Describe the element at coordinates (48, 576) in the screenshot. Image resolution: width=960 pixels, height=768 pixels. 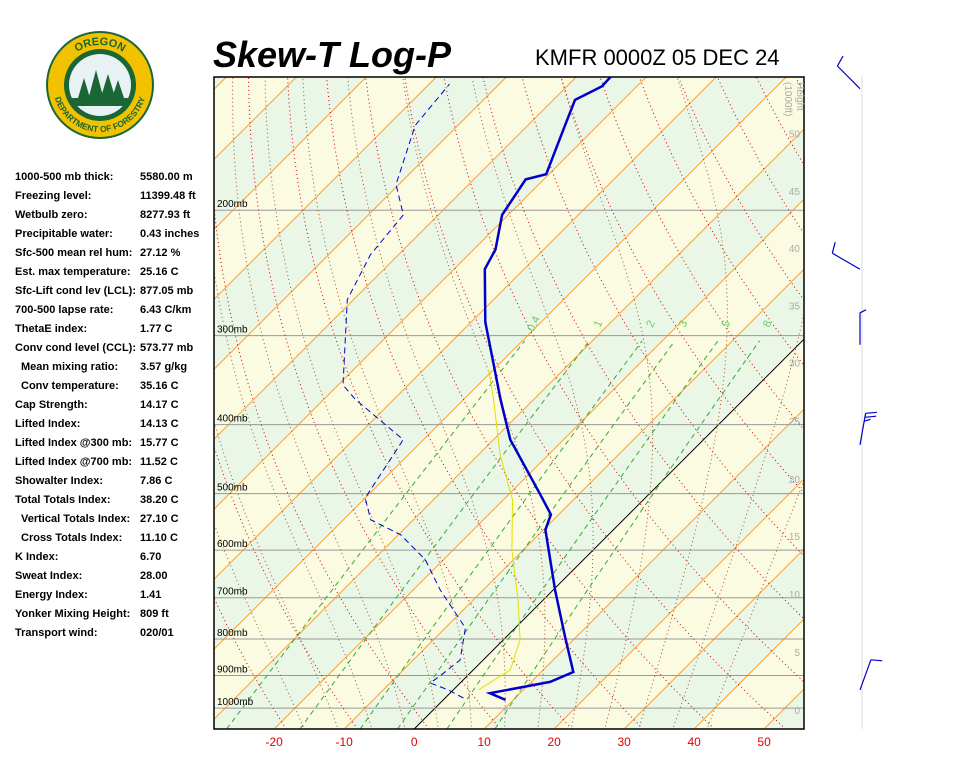
I see `index-label: Sweat Index:` at that location.